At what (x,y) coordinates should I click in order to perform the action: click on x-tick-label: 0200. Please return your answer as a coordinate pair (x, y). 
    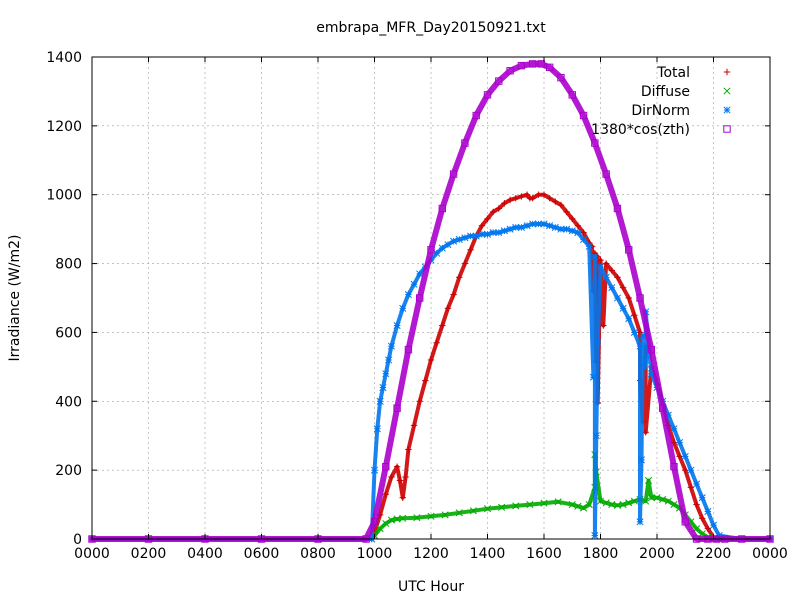
    Looking at the image, I should click on (149, 554).